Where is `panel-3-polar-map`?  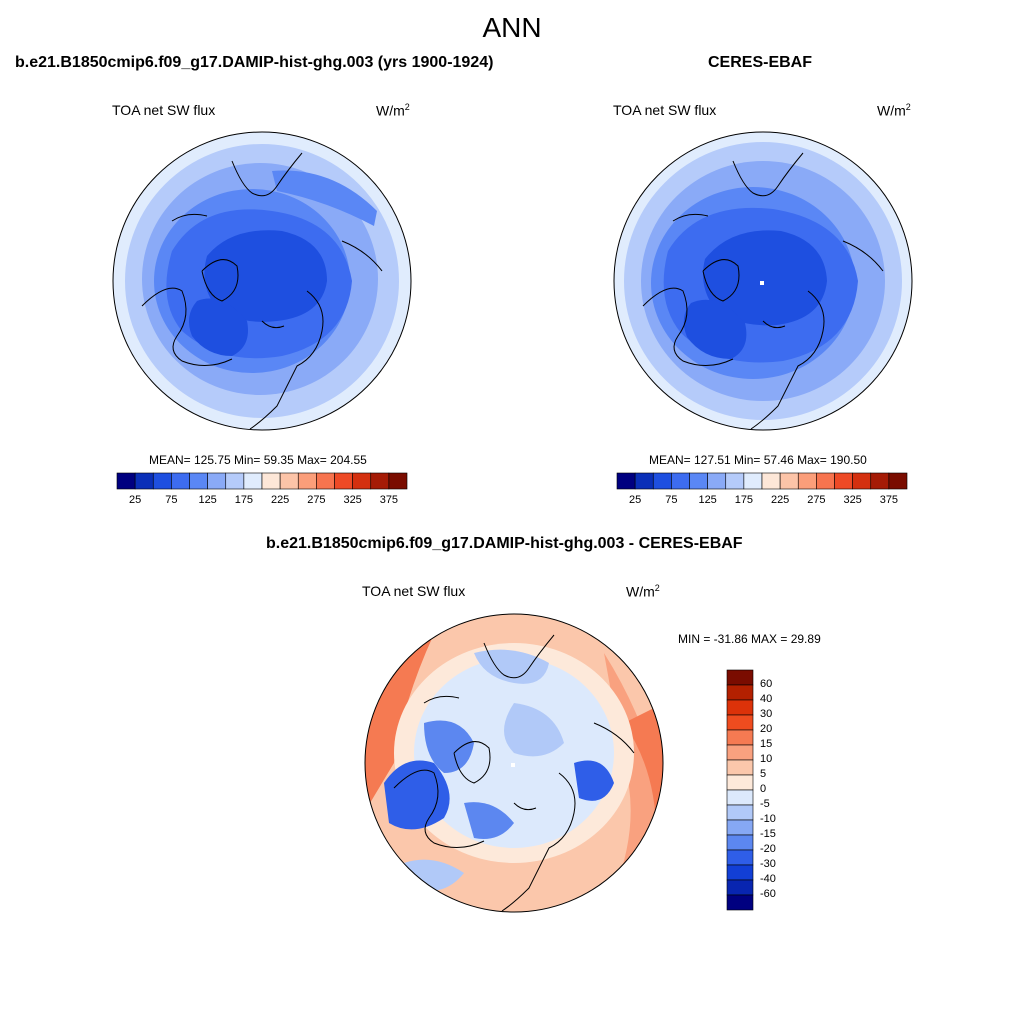 panel-3-polar-map is located at coordinates (514, 763).